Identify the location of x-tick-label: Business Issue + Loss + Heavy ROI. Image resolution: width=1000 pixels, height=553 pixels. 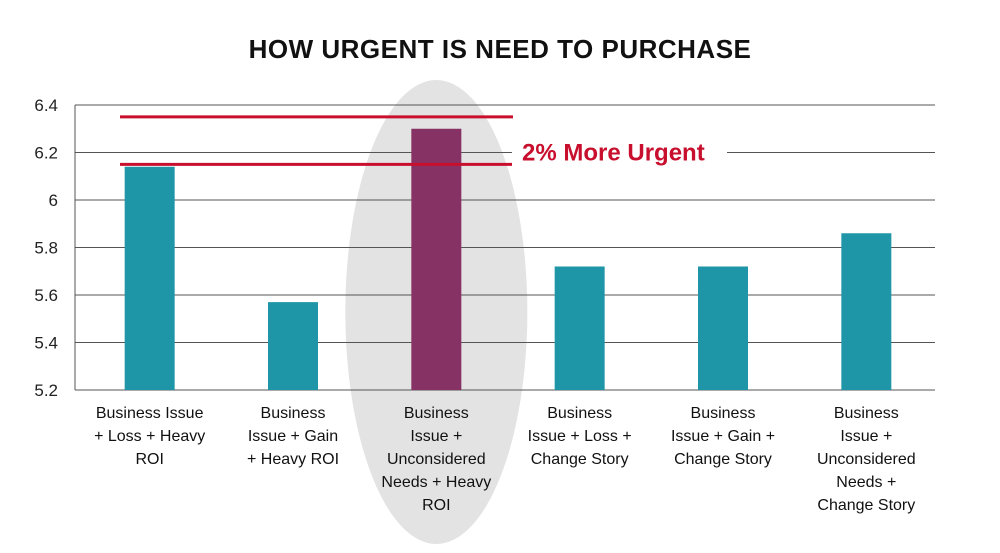
(149, 436).